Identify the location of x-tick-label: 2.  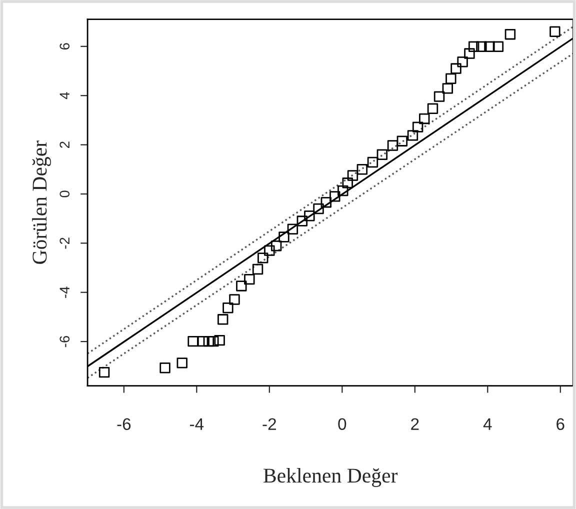
(415, 424).